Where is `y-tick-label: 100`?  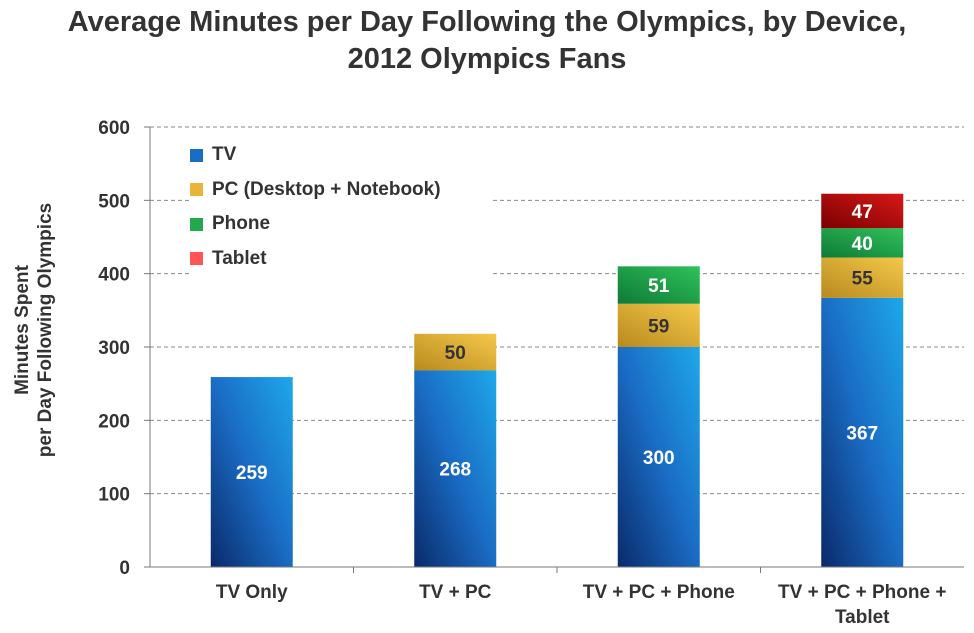
y-tick-label: 100 is located at coordinates (114, 495).